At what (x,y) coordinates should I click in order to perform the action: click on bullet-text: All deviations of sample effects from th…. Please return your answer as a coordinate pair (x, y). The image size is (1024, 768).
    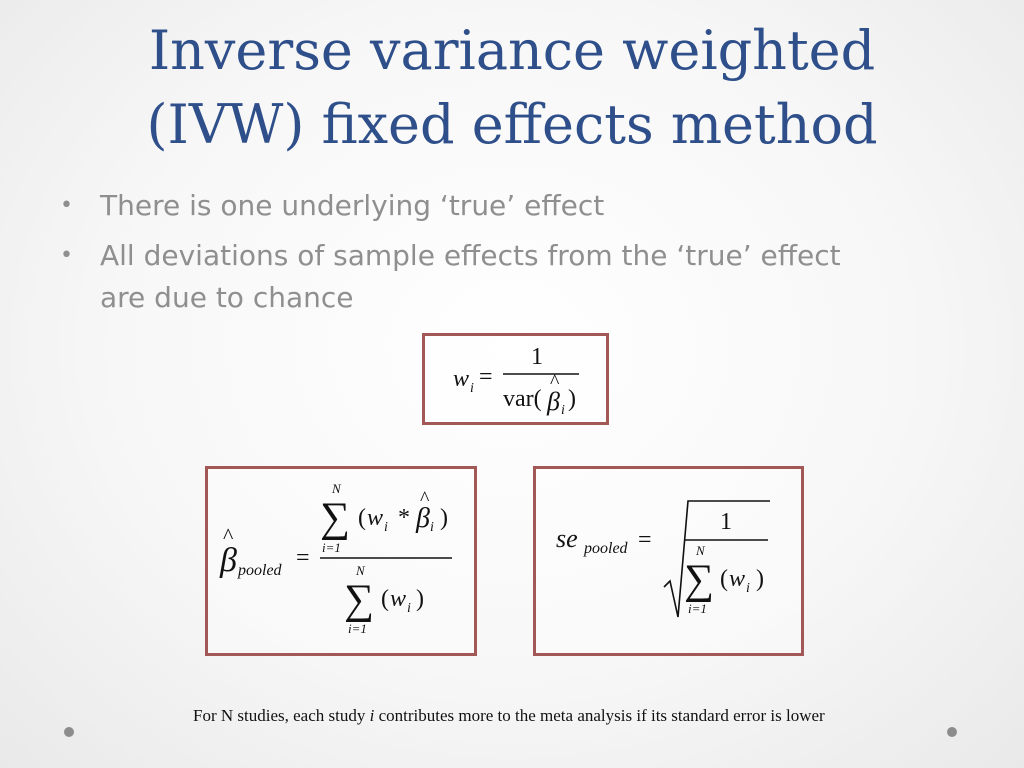
    Looking at the image, I should click on (470, 276).